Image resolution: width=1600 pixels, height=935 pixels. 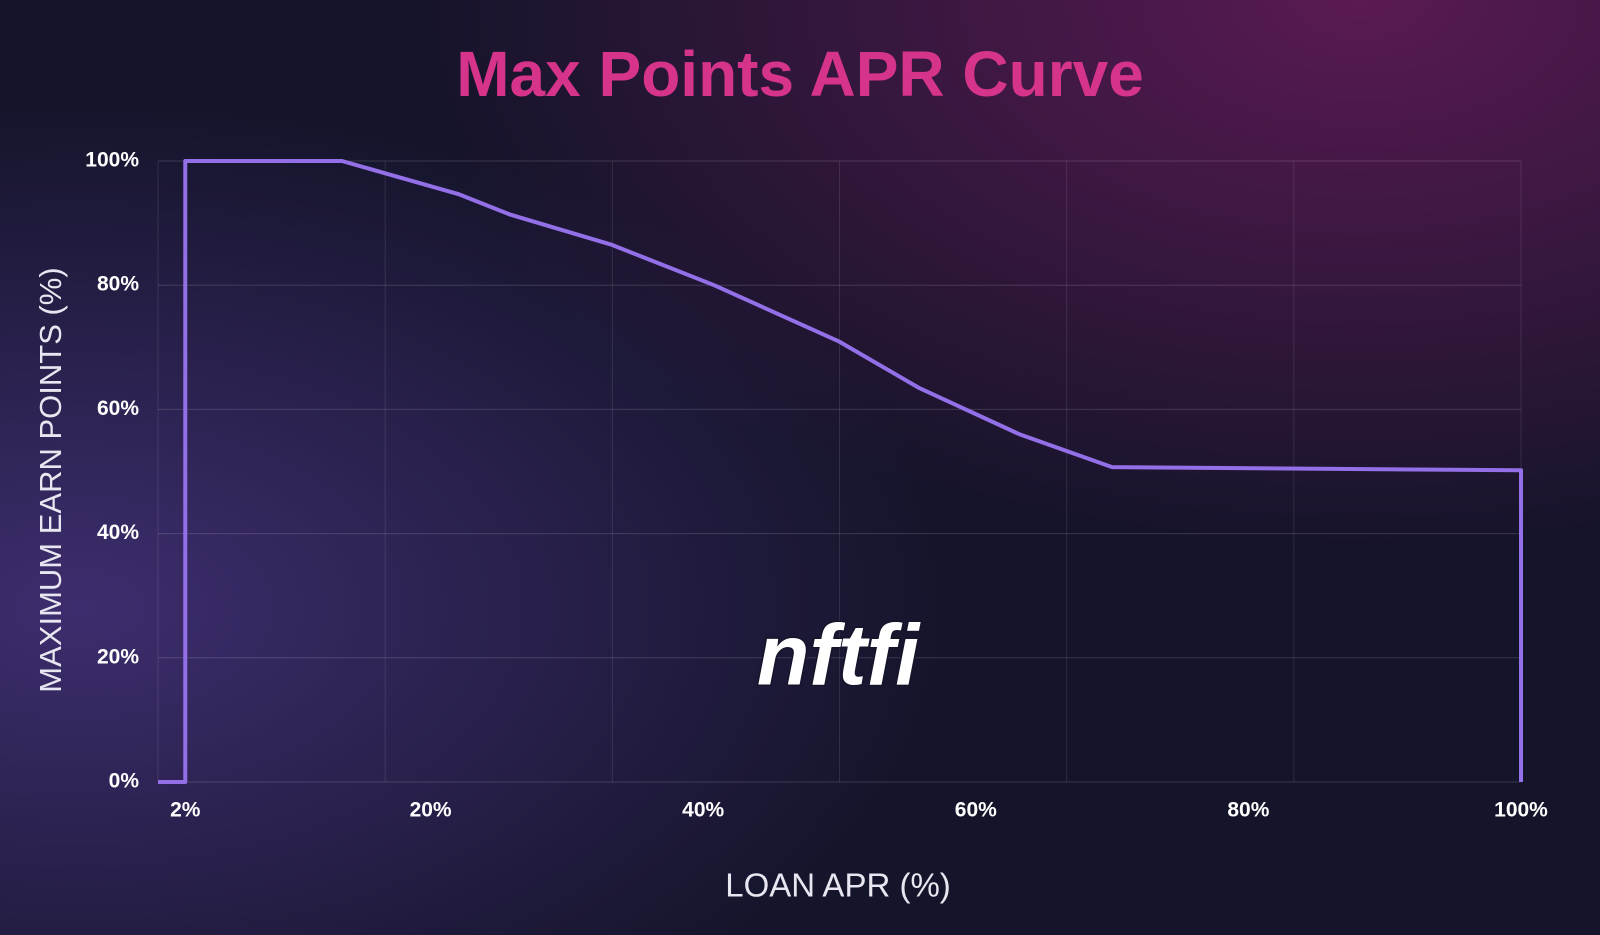 What do you see at coordinates (800, 74) in the screenshot?
I see `chart-title: Max Points APR Curve` at bounding box center [800, 74].